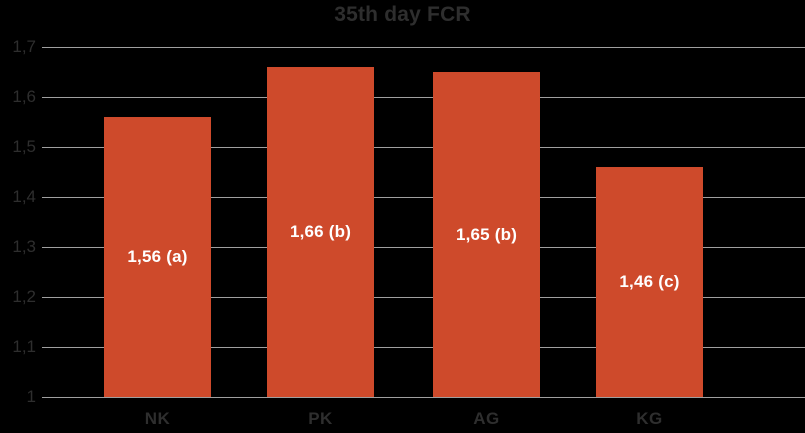 The width and height of the screenshot is (805, 433). Describe the element at coordinates (157, 418) in the screenshot. I see `x-axis-label-nk: NK` at that location.